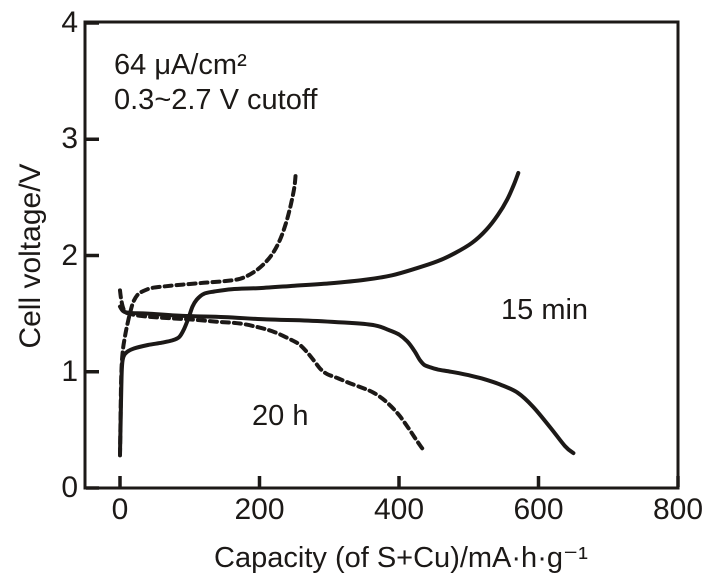 The height and width of the screenshot is (585, 710). I want to click on x-tick-label: 0, so click(120, 509).